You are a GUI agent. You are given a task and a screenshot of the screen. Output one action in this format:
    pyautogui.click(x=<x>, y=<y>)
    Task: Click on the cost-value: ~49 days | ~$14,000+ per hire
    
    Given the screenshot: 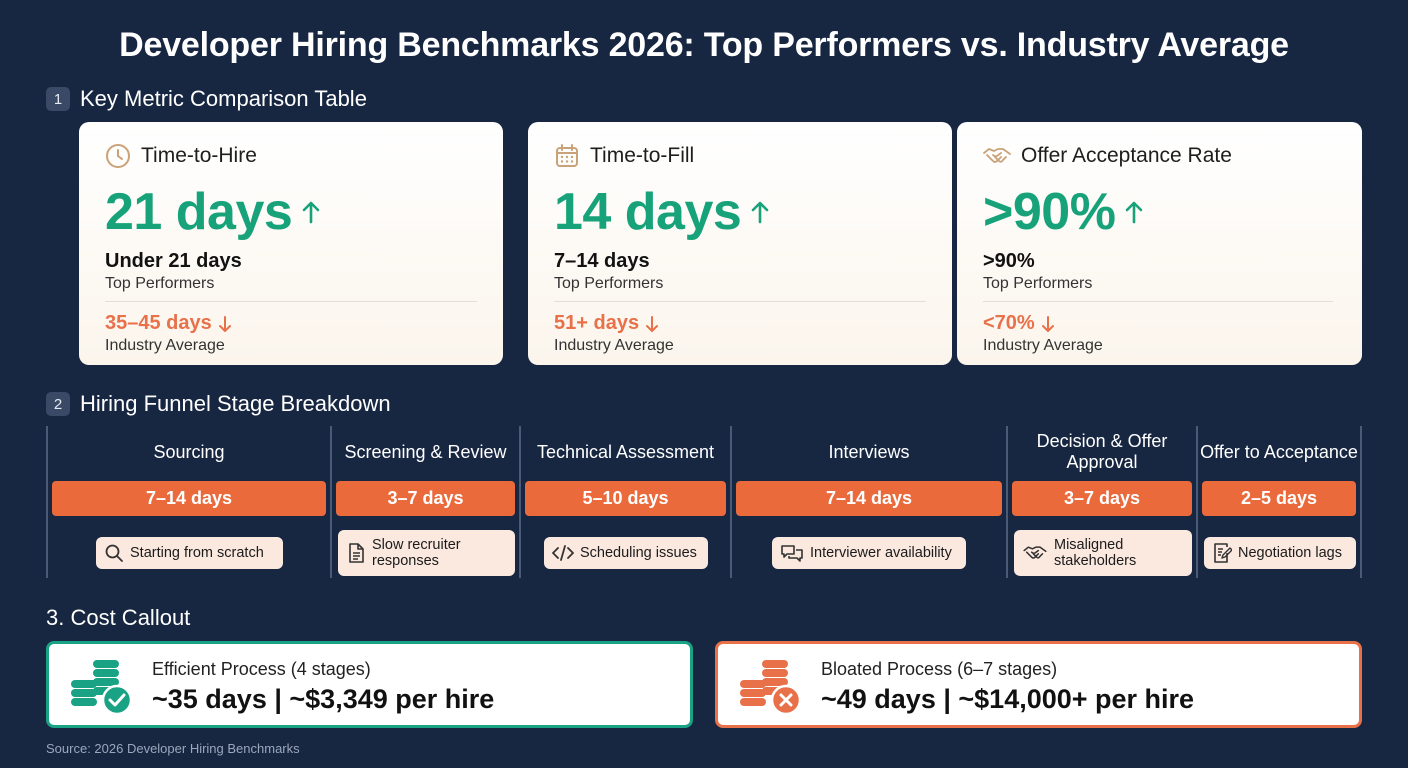 What is the action you would take?
    pyautogui.click(x=1008, y=699)
    